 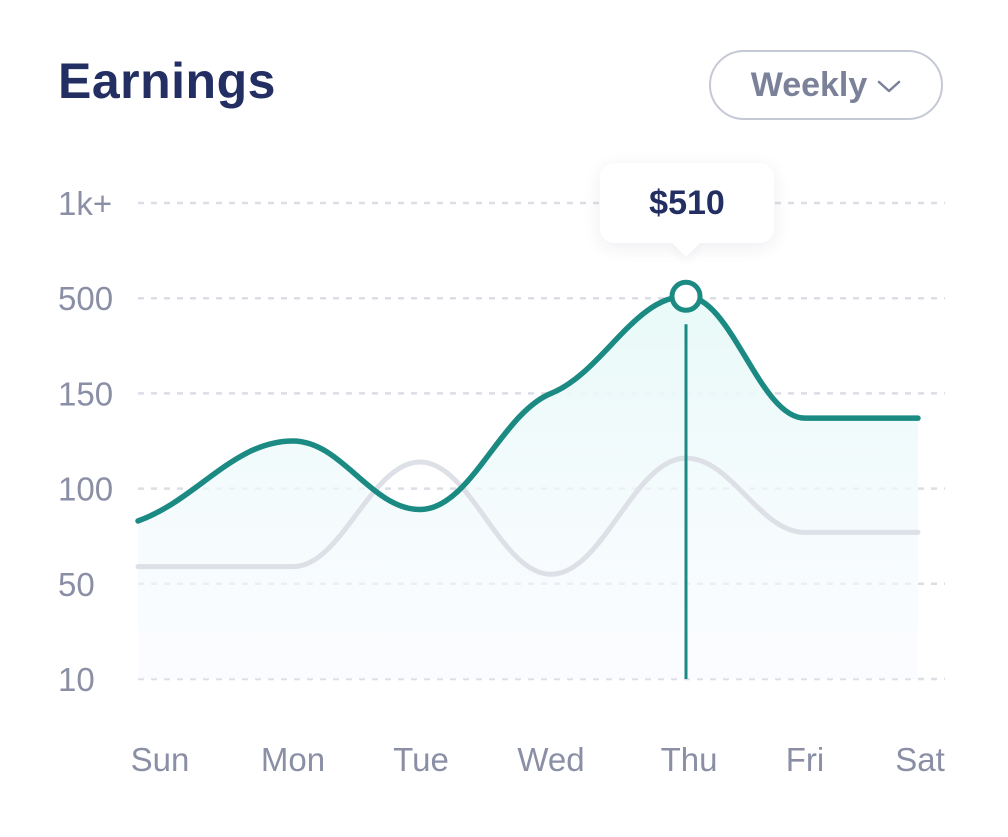 What do you see at coordinates (686, 296) in the screenshot?
I see `highlight-point` at bounding box center [686, 296].